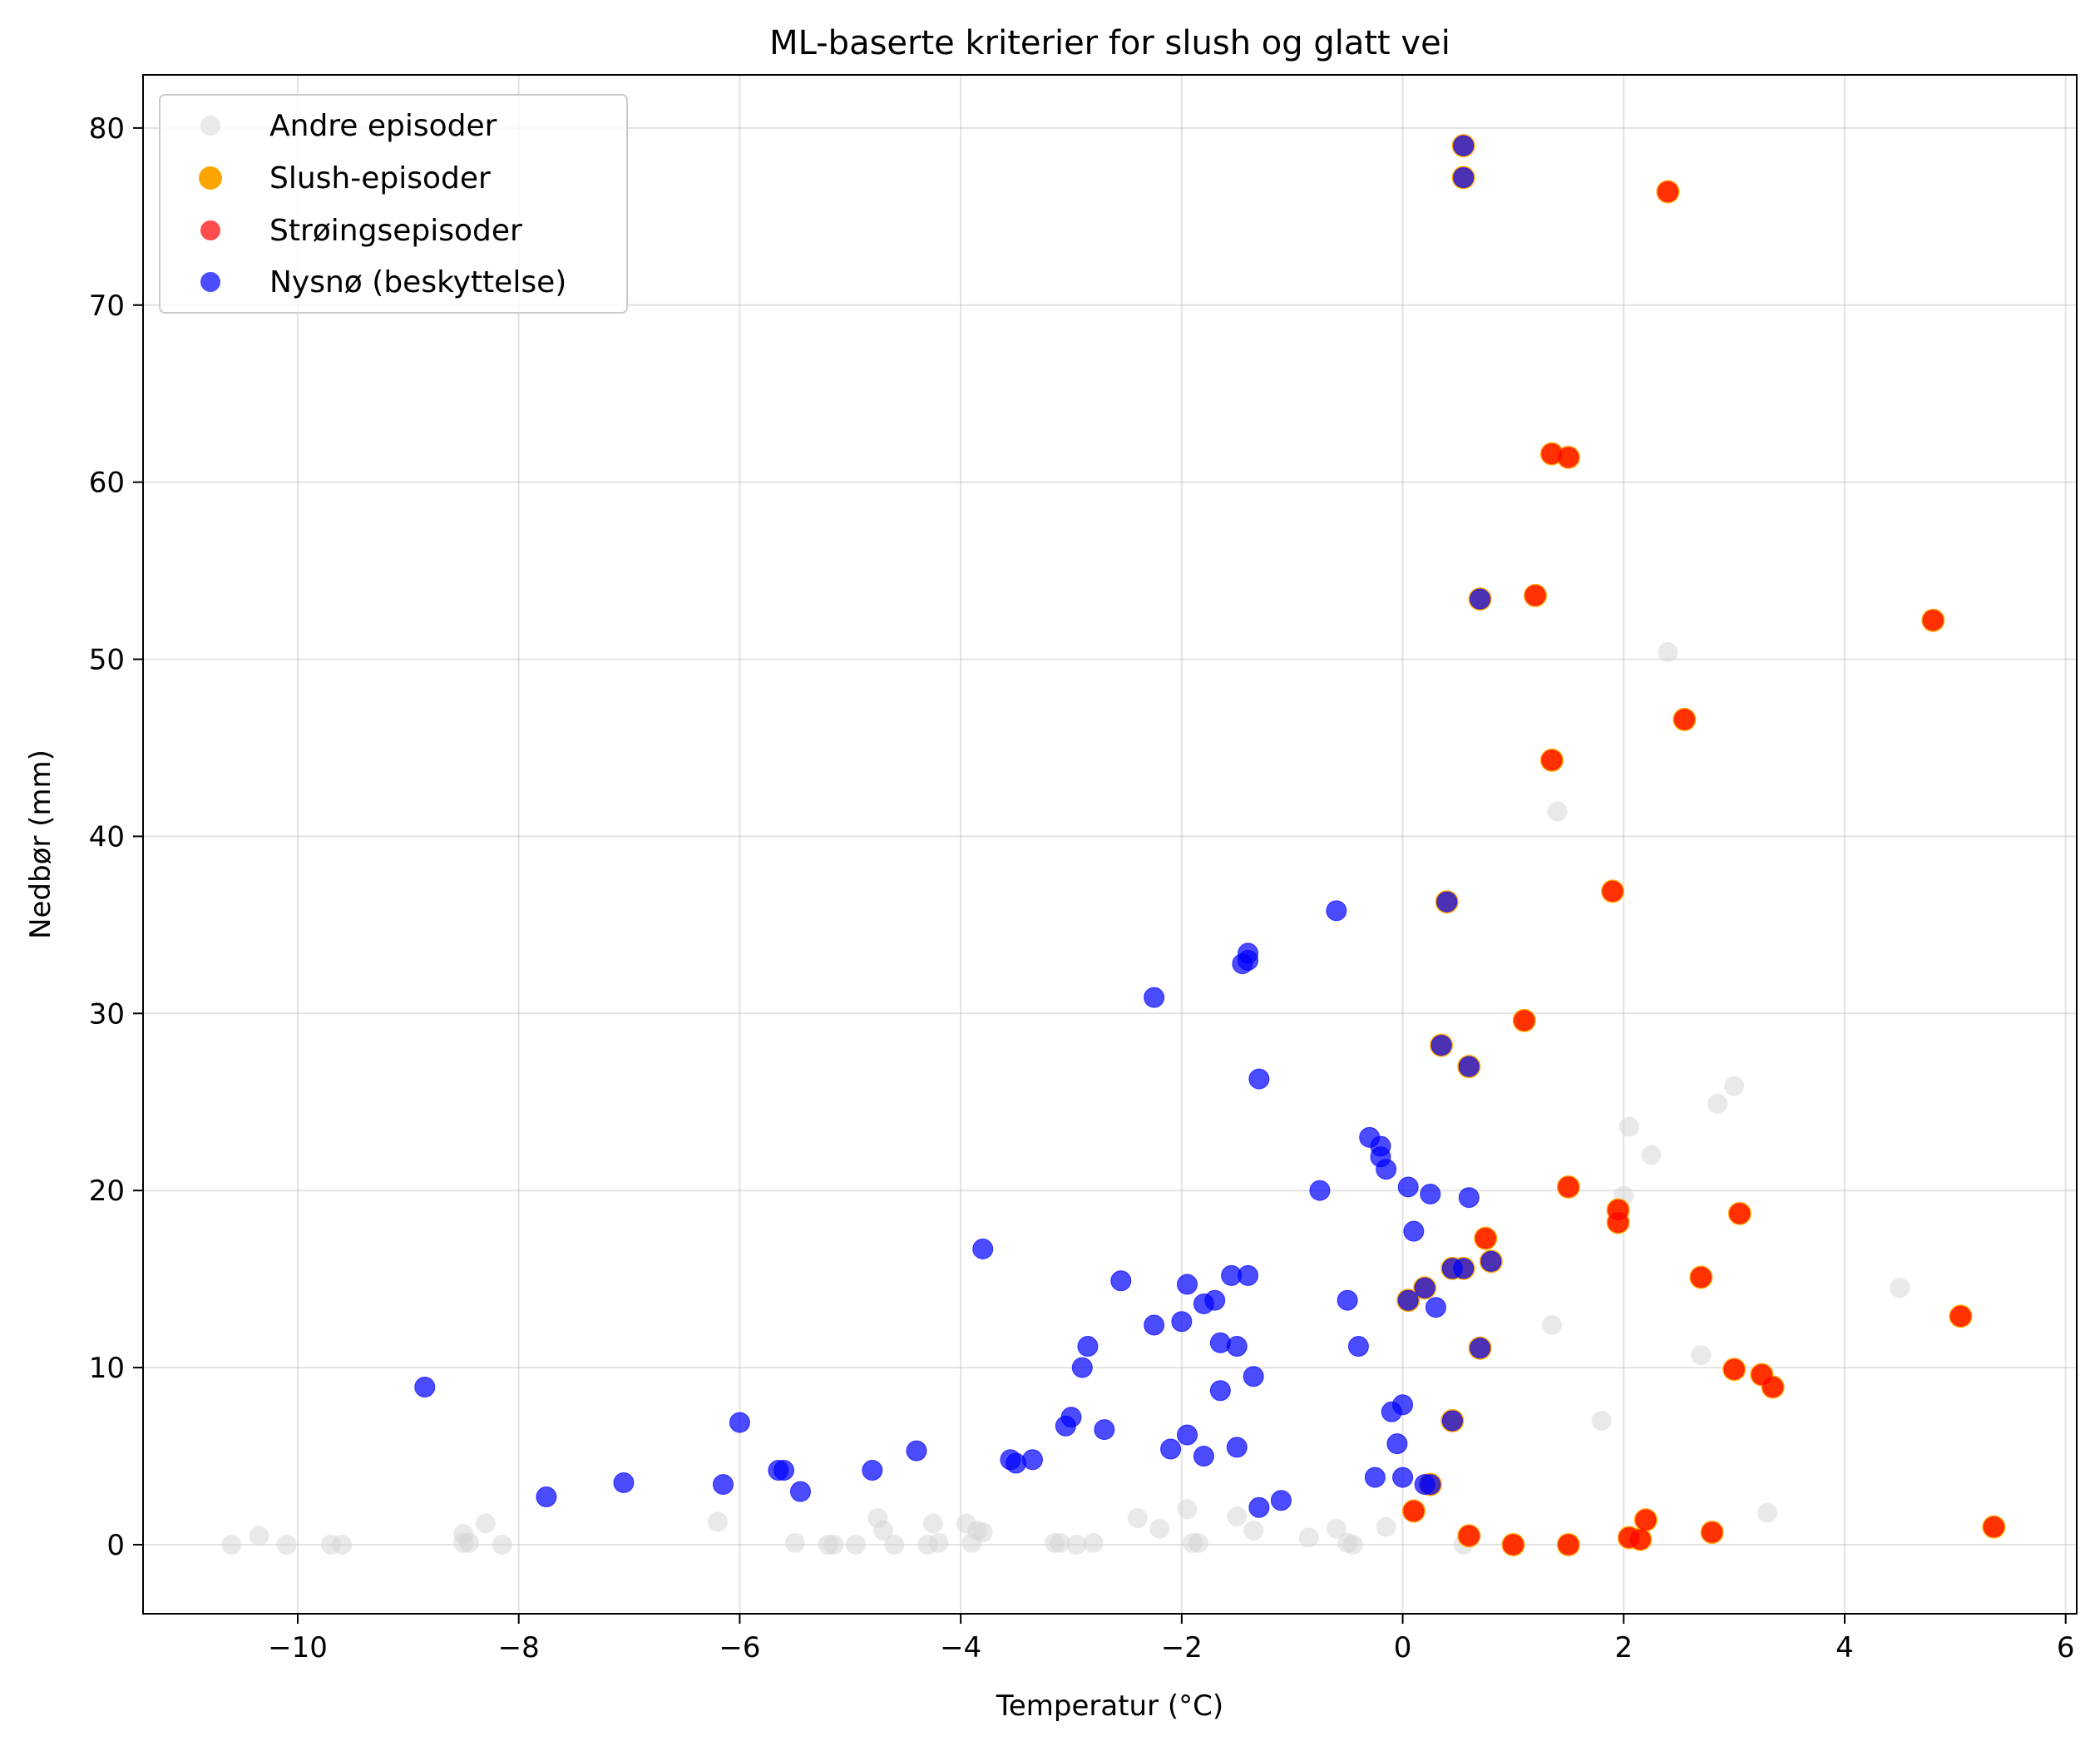 The height and width of the screenshot is (1751, 2100). Describe the element at coordinates (1182, 1647) in the screenshot. I see `x-tick-label: −2` at that location.